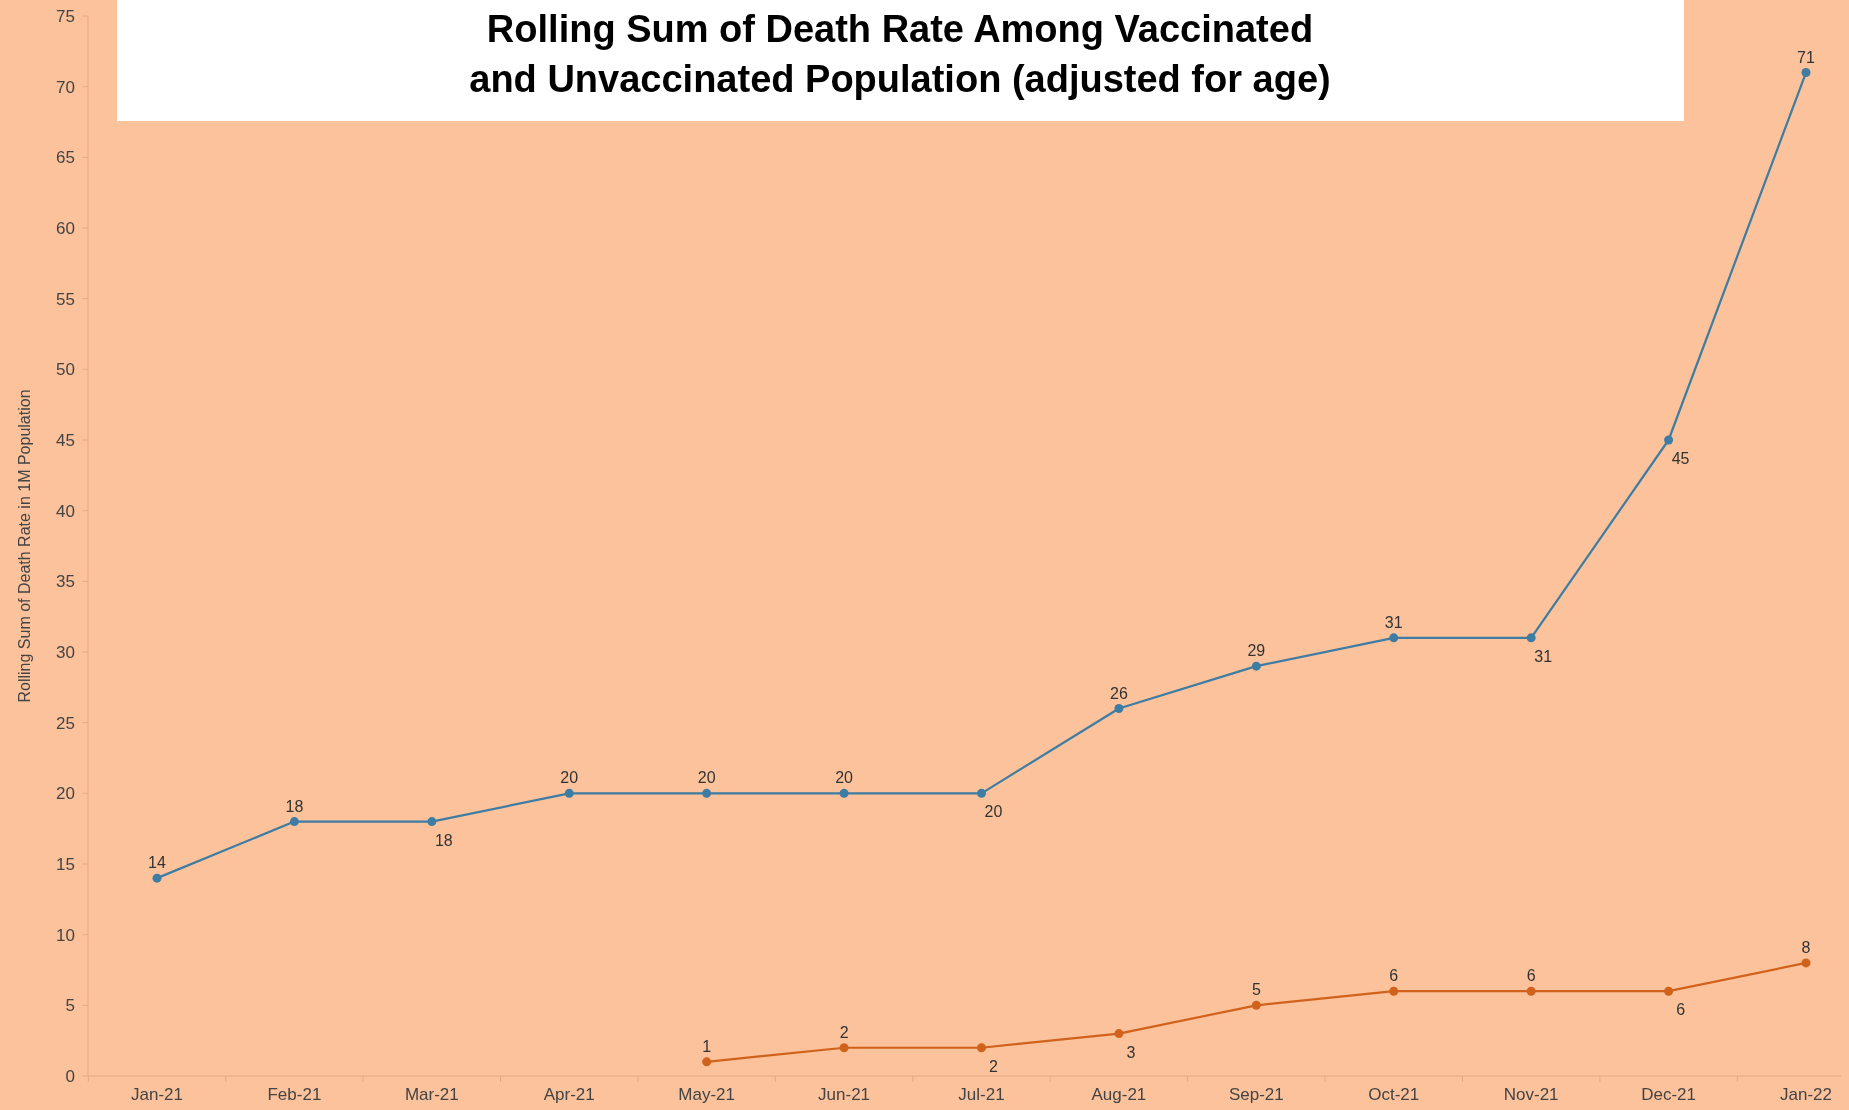  I want to click on x-tick-label: Nov-21, so click(1531, 1094).